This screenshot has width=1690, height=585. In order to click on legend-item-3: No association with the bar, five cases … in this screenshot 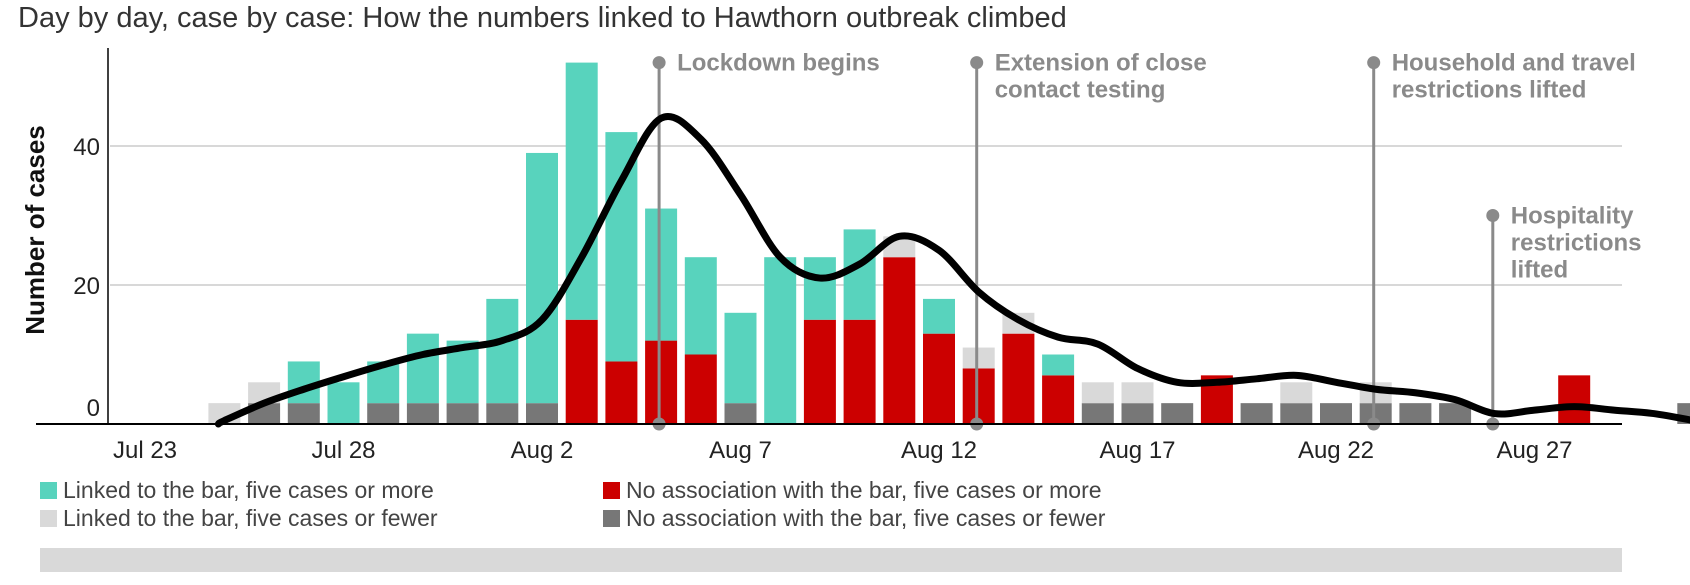, I will do `click(854, 518)`.